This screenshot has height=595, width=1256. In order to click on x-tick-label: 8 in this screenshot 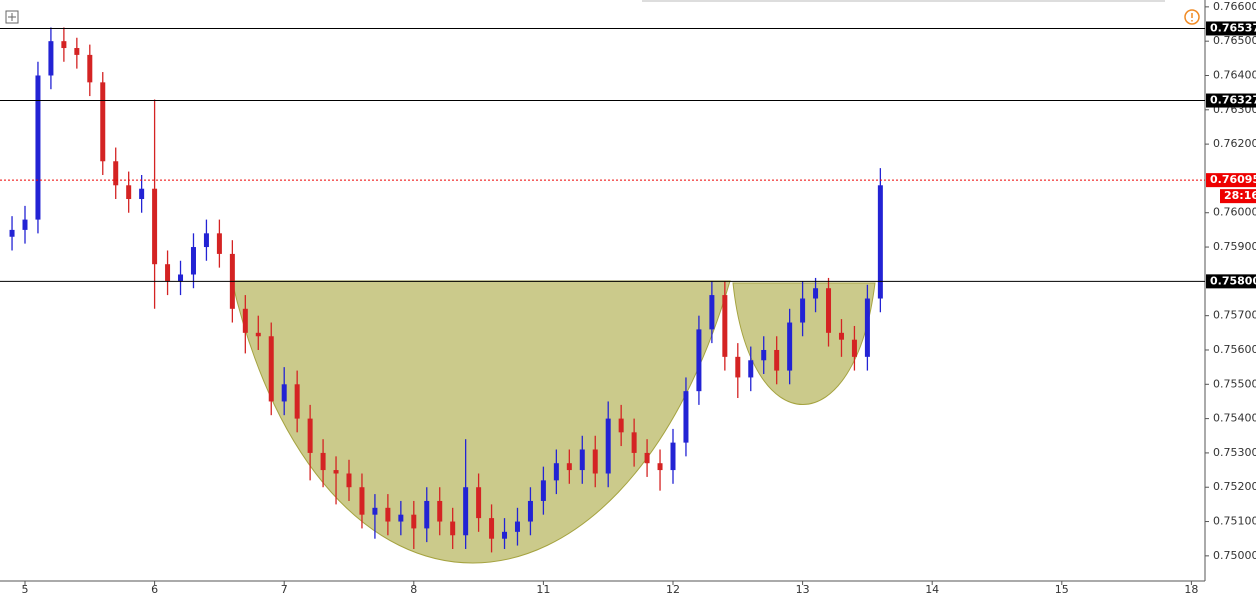, I will do `click(413, 589)`.